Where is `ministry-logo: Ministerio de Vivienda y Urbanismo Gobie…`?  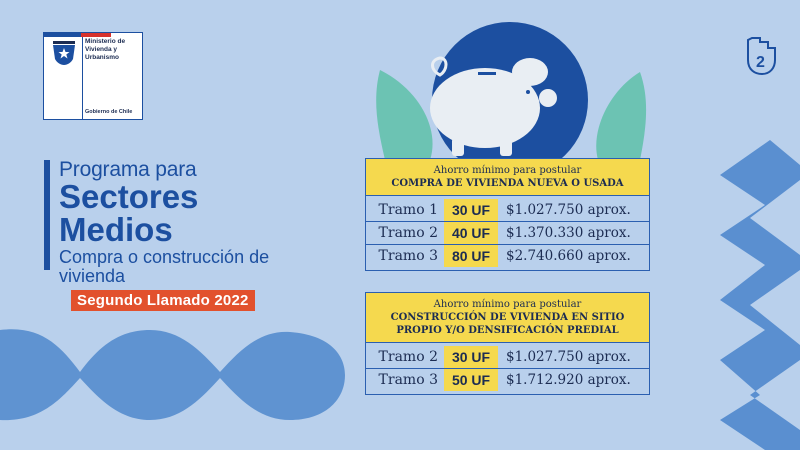 ministry-logo: Ministerio de Vivienda y Urbanismo Gobie… is located at coordinates (93, 76).